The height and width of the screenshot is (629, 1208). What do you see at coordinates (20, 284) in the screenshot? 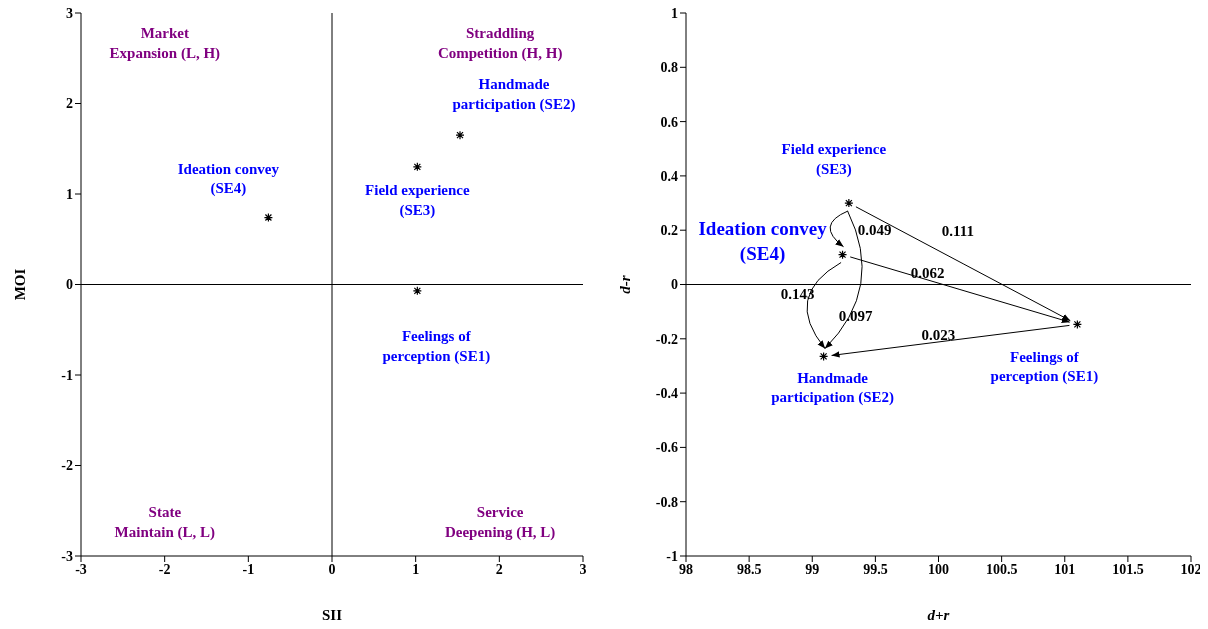
I see `y-axis-title: MOI` at bounding box center [20, 284].